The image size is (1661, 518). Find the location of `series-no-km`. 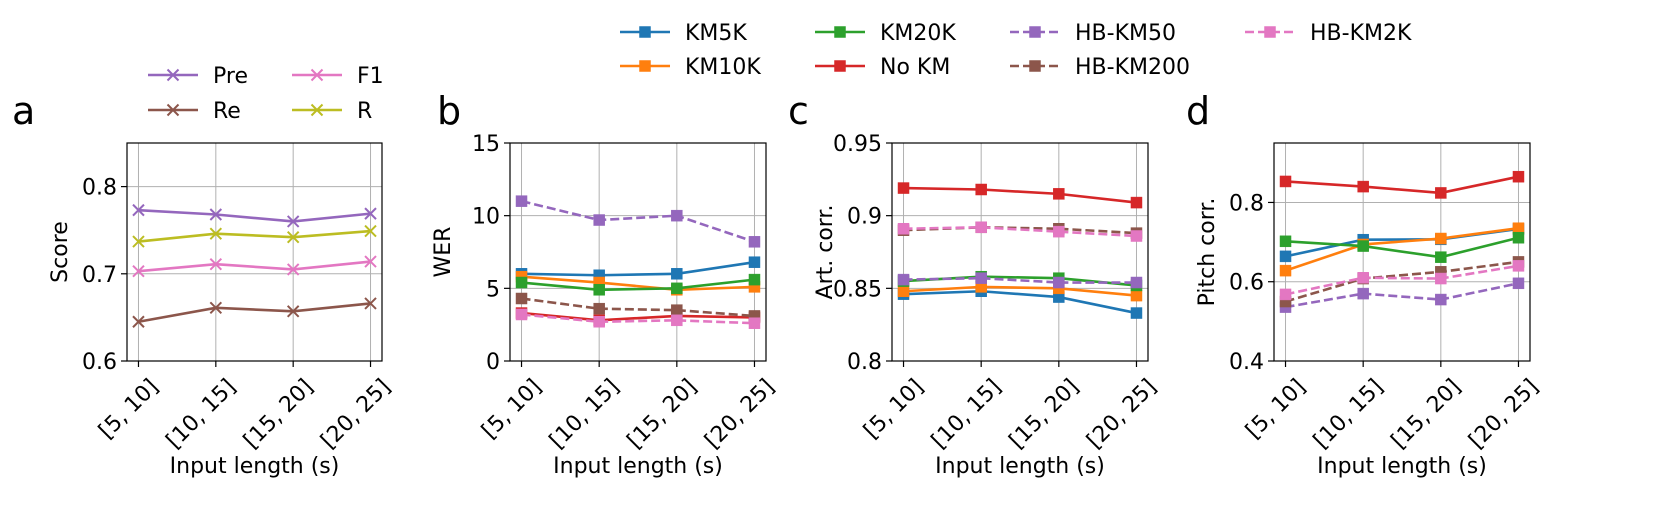

series-no-km is located at coordinates (1402, 184).